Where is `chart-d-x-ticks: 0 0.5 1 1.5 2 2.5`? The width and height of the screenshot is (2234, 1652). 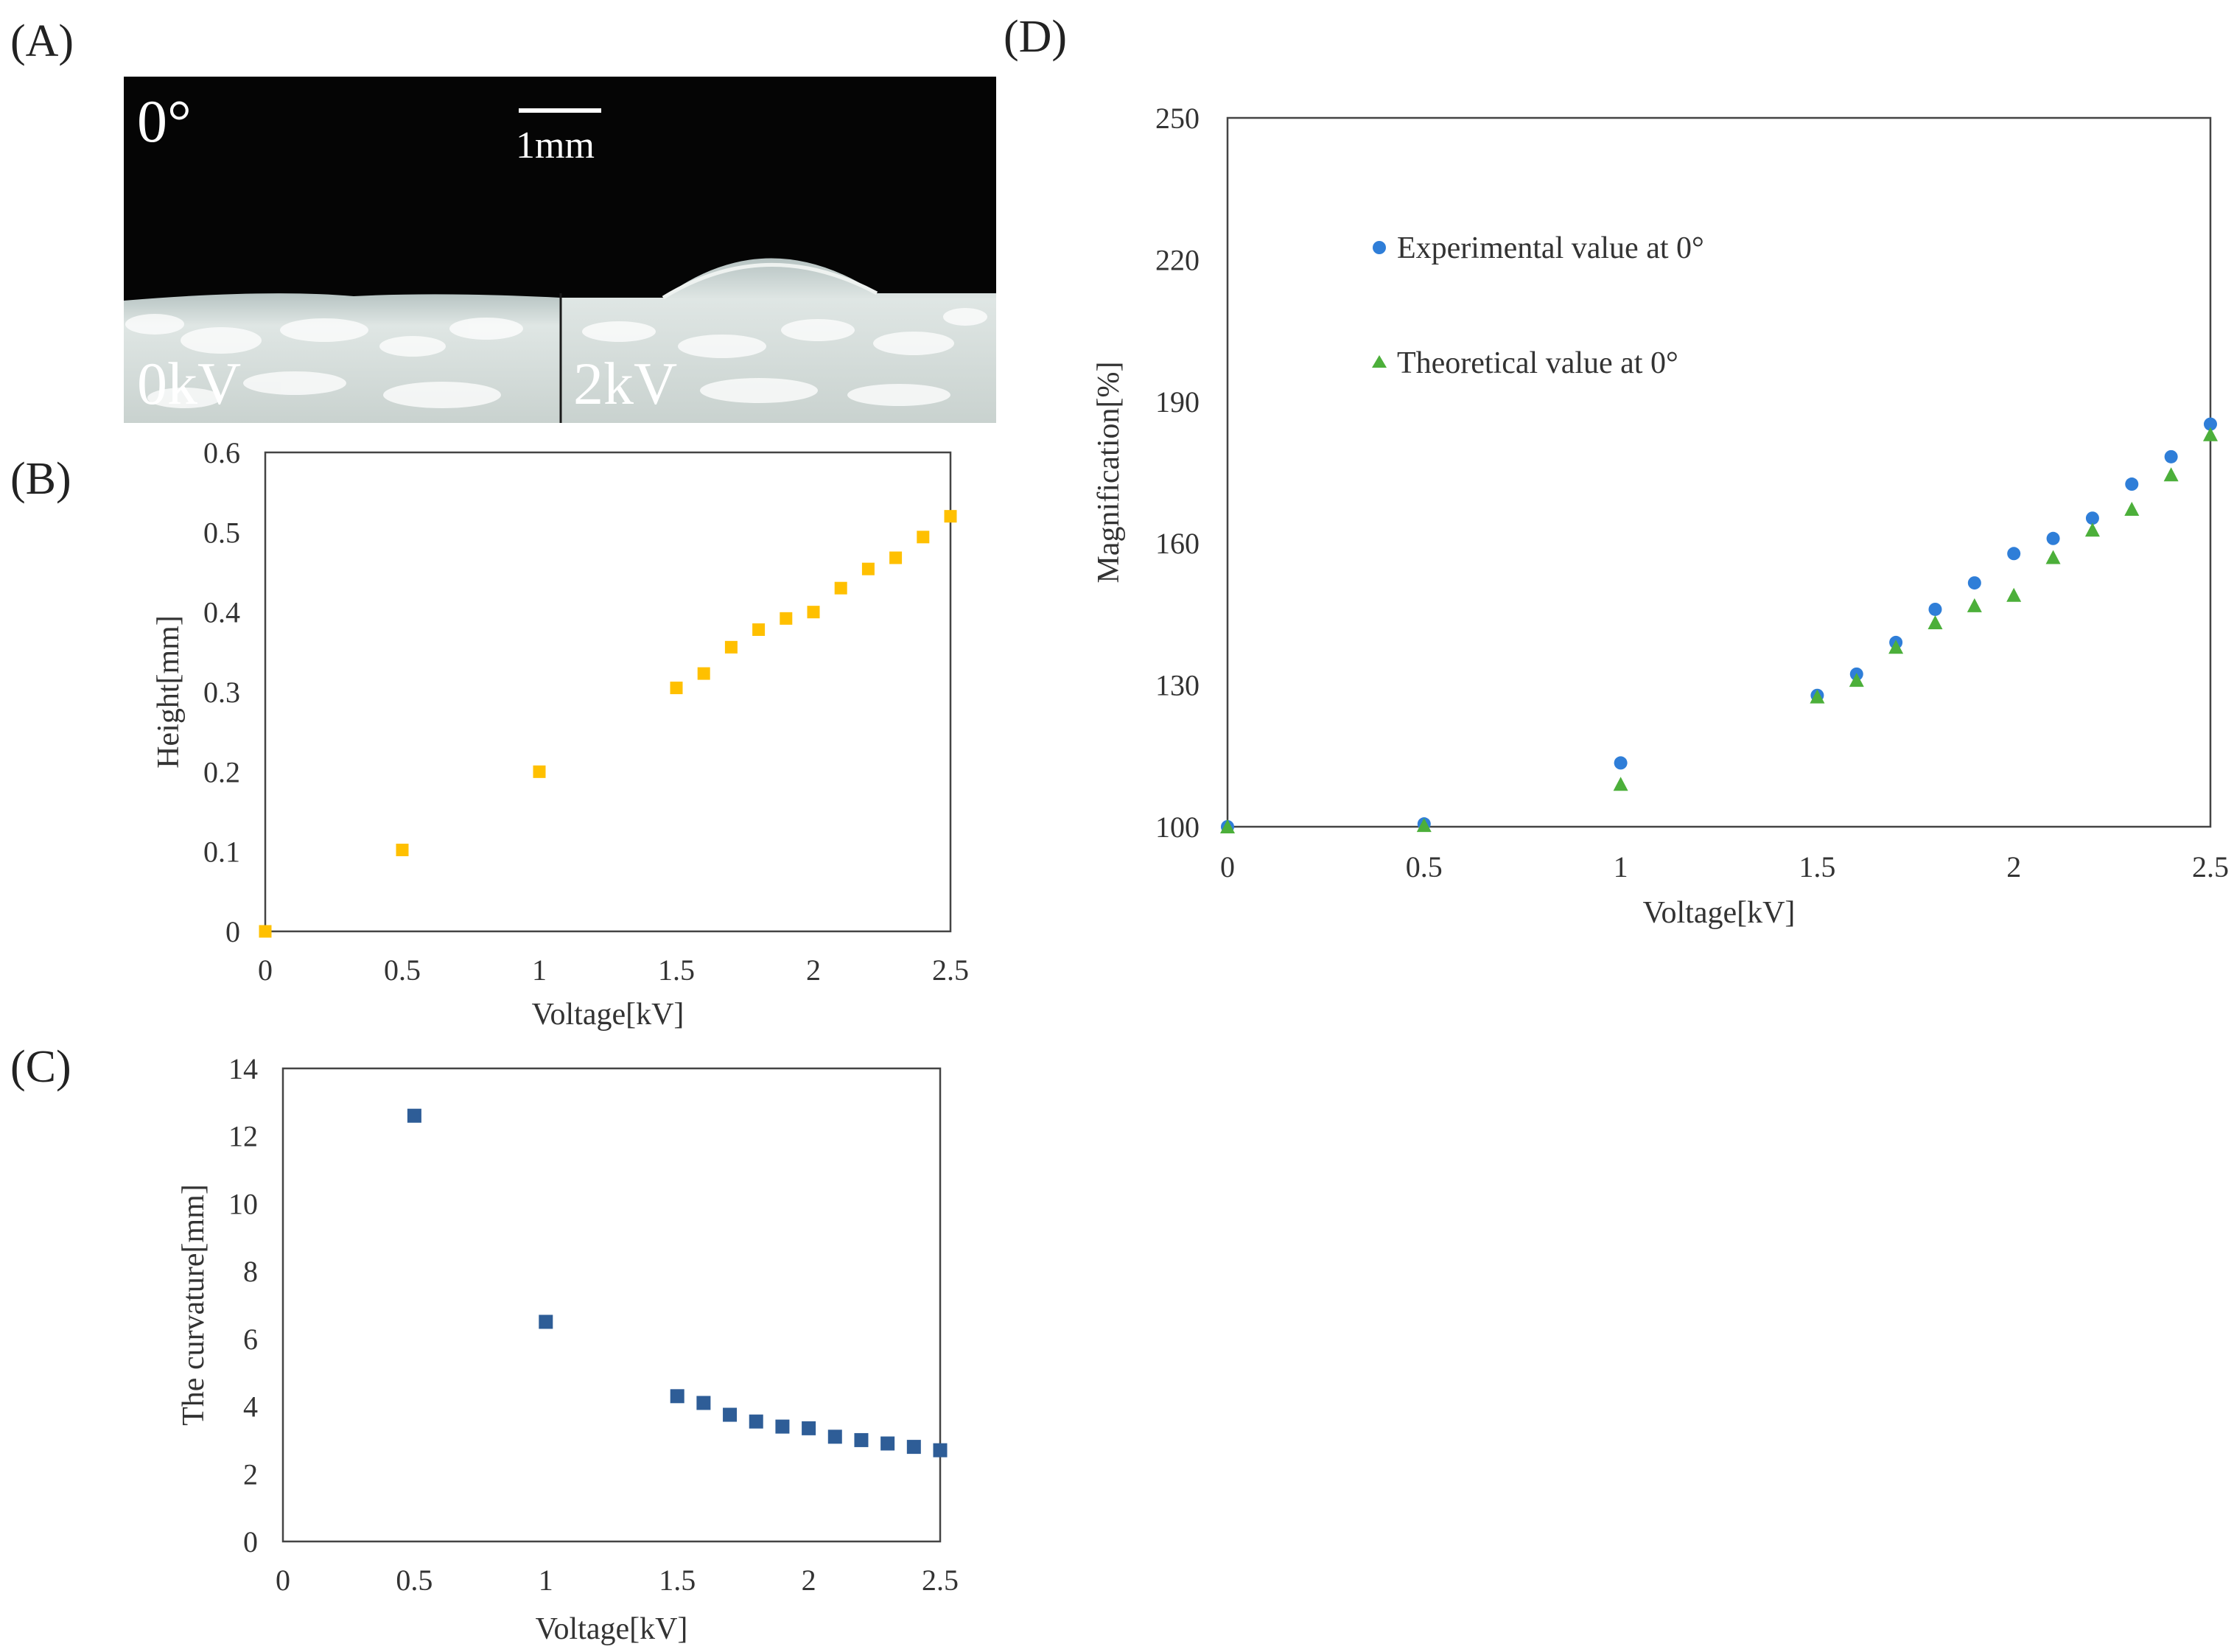
chart-d-x-ticks: 0 0.5 1 1.5 2 2.5 is located at coordinates (1725, 866).